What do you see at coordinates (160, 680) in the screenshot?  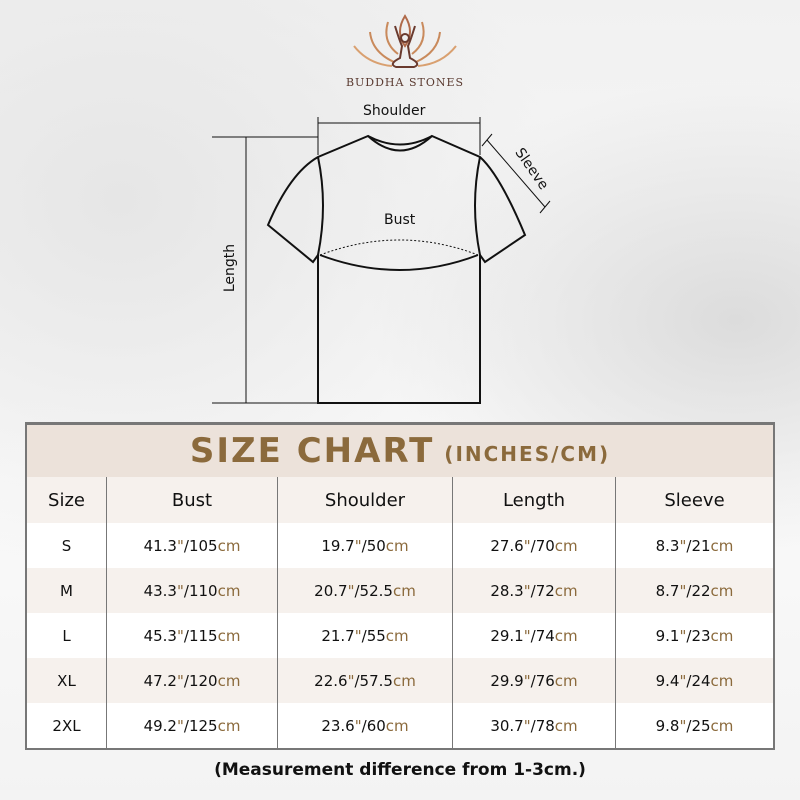 I see `inch-value: 47.2` at bounding box center [160, 680].